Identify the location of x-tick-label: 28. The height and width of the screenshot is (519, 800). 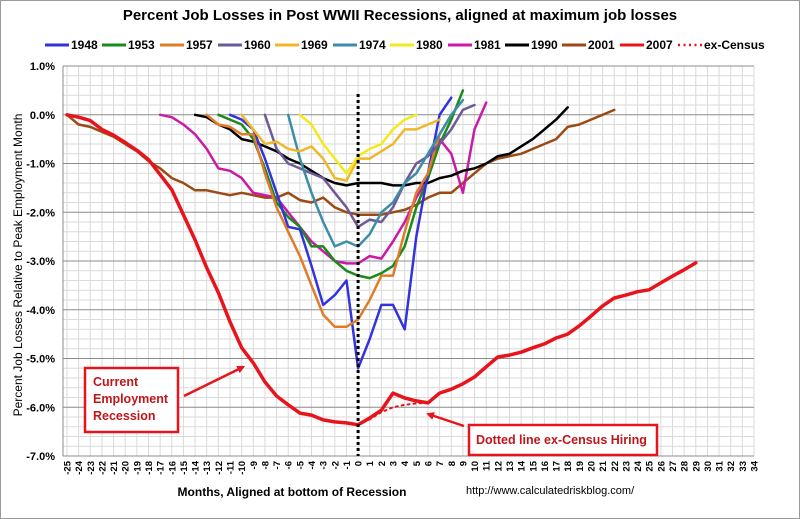
(685, 466).